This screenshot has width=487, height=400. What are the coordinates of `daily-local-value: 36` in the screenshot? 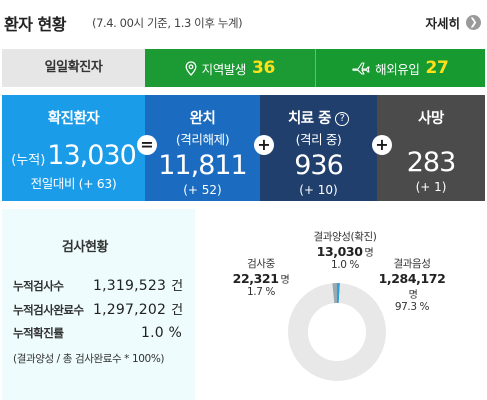 It's located at (263, 68).